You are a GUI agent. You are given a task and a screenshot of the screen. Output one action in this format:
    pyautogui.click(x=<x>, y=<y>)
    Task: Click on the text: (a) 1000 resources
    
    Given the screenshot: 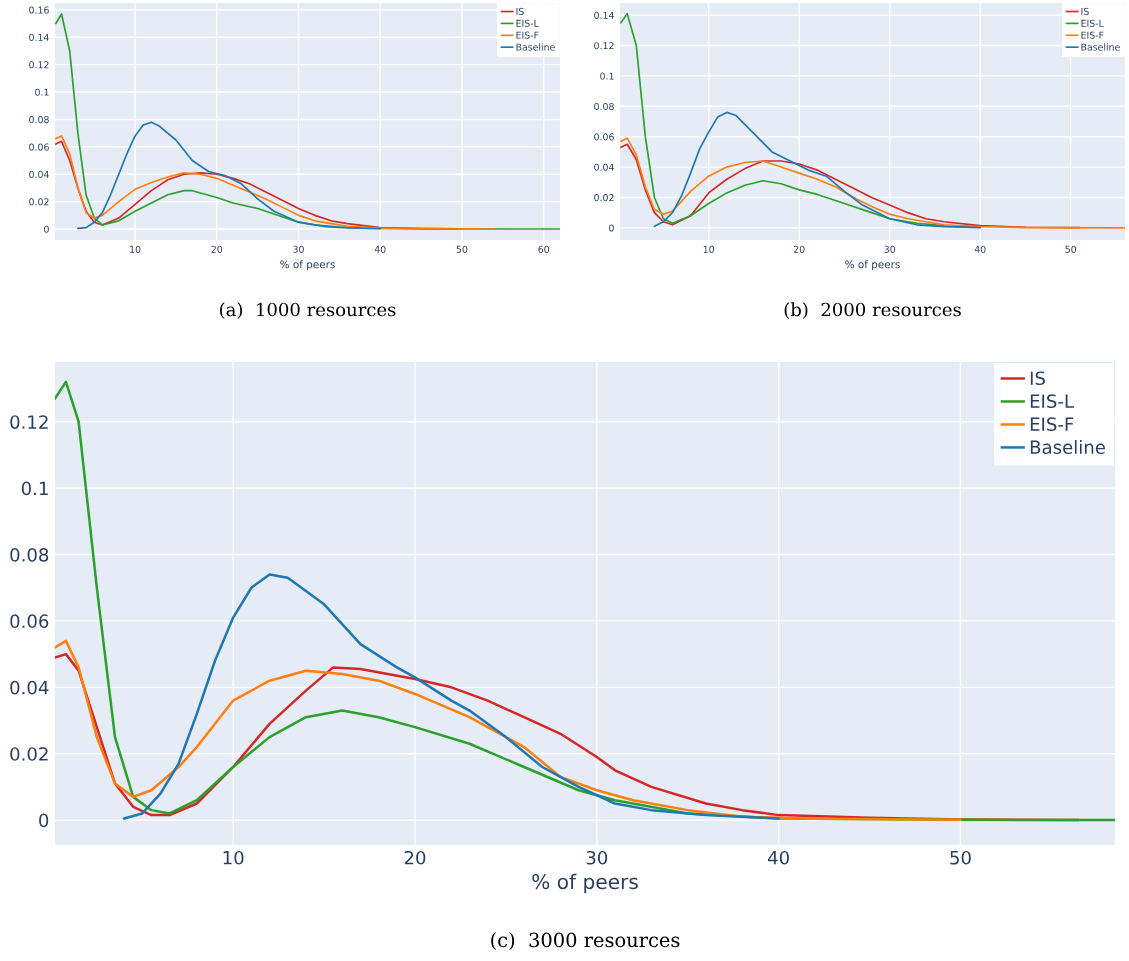 What is the action you would take?
    pyautogui.click(x=308, y=310)
    